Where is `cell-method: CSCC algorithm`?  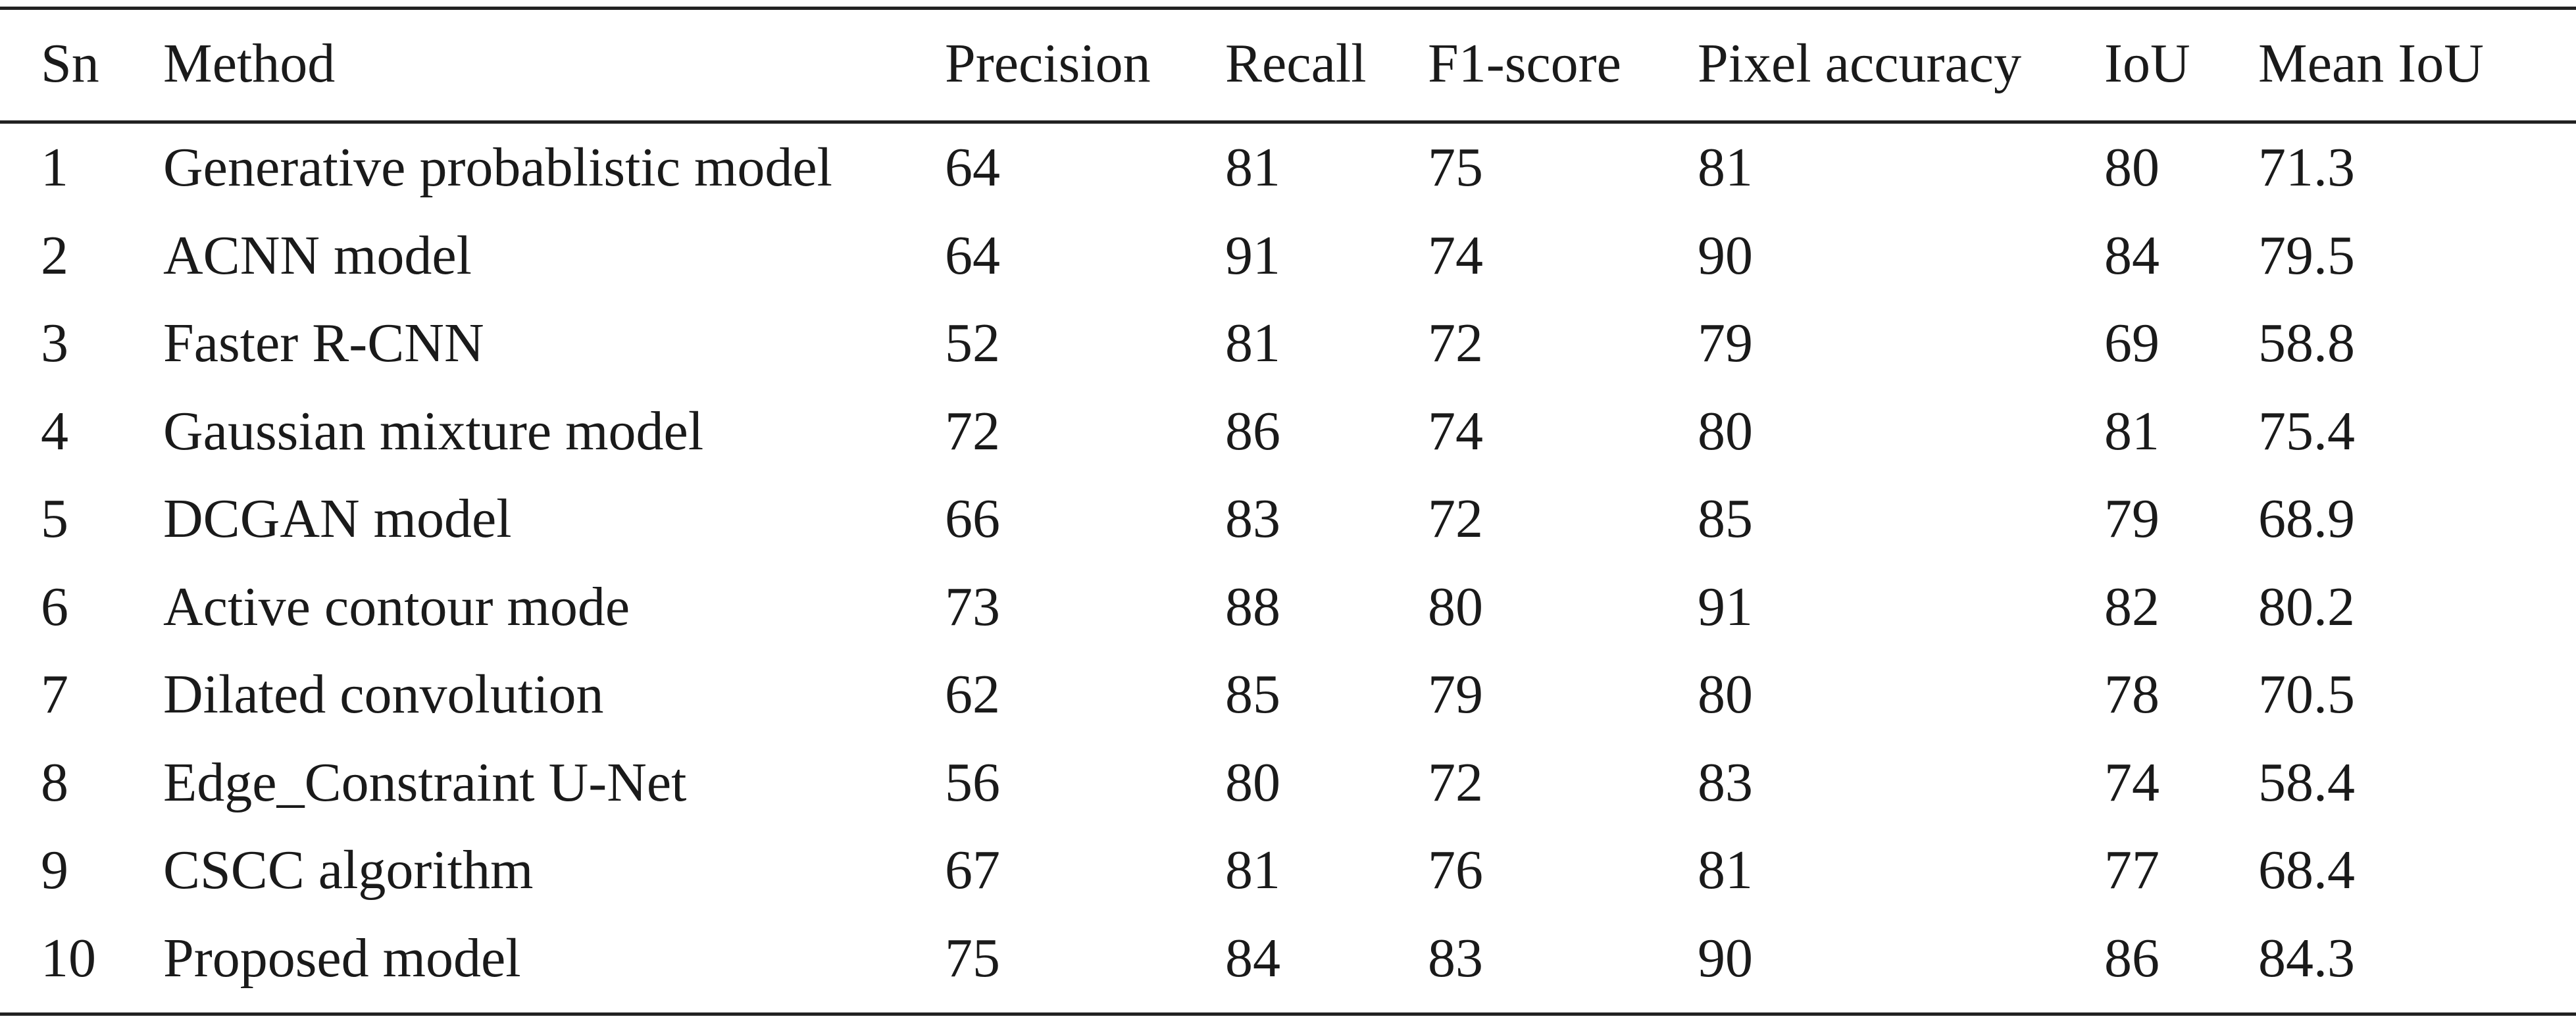
cell-method: CSCC algorithm is located at coordinates (348, 870).